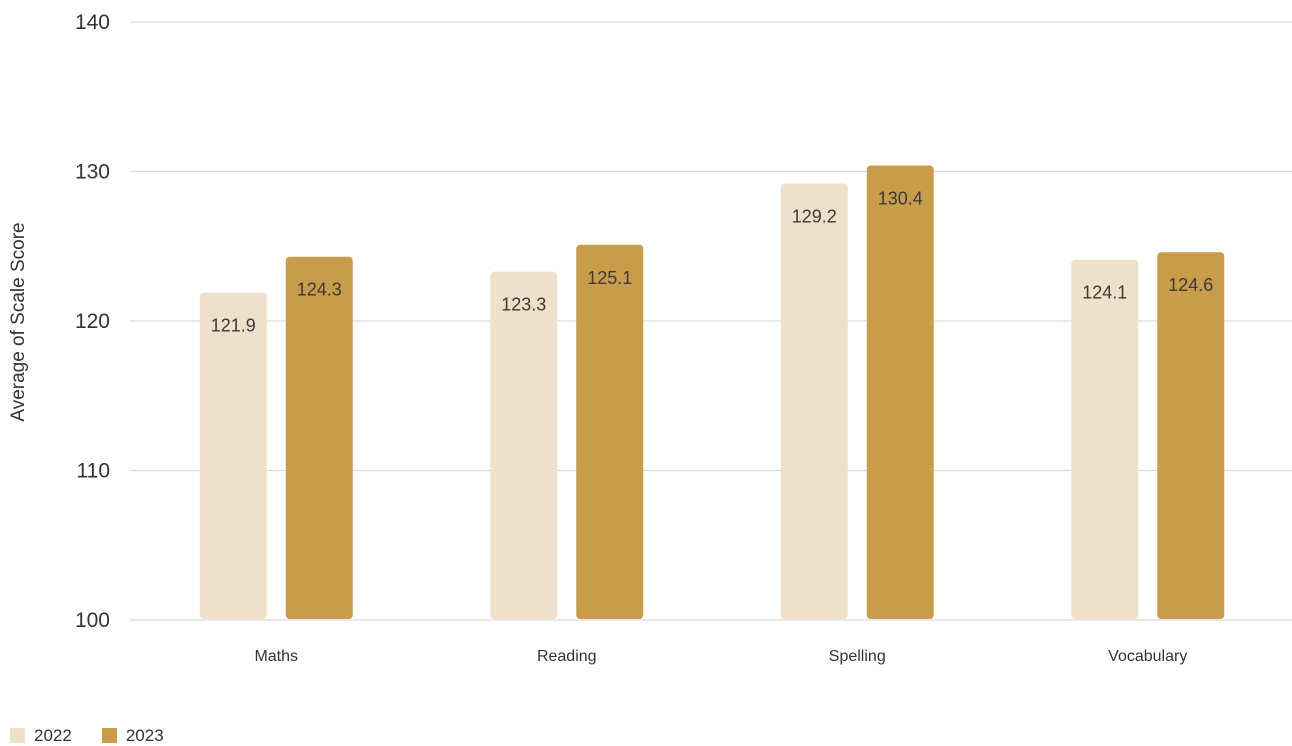 The width and height of the screenshot is (1292, 746). Describe the element at coordinates (857, 656) in the screenshot. I see `x-tick-label-spelling: Spelling` at that location.